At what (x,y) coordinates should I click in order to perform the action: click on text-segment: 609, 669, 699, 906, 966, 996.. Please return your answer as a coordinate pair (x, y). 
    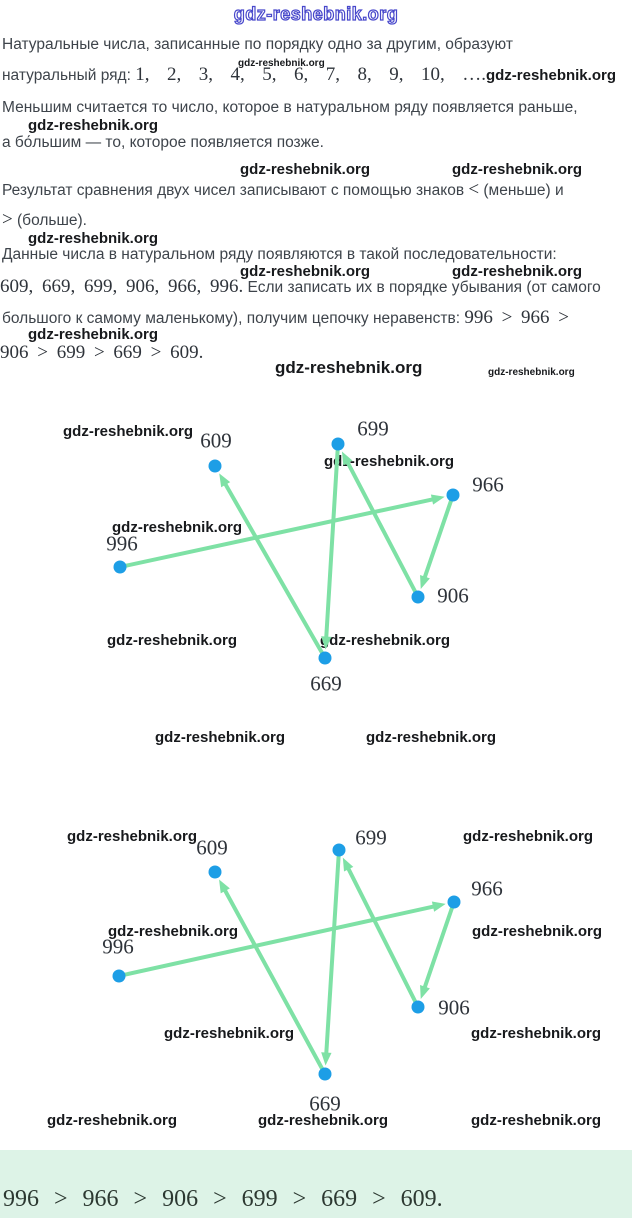
    Looking at the image, I should click on (122, 286).